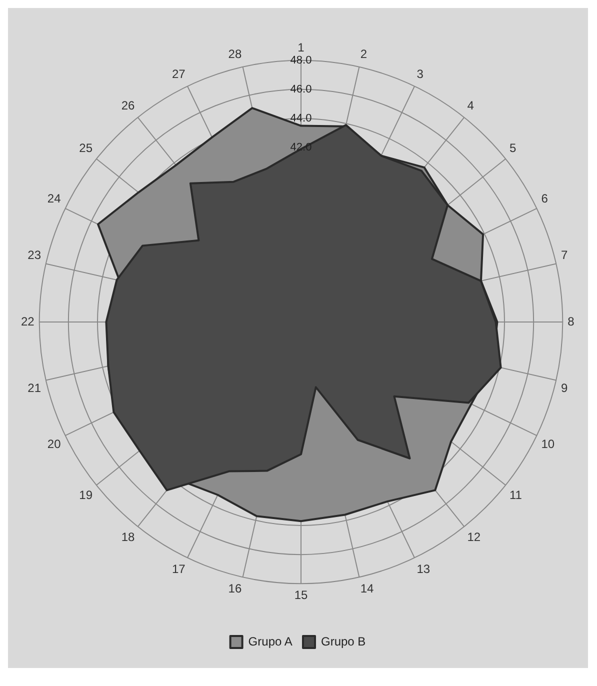  I want to click on spoke-label: 6, so click(544, 198).